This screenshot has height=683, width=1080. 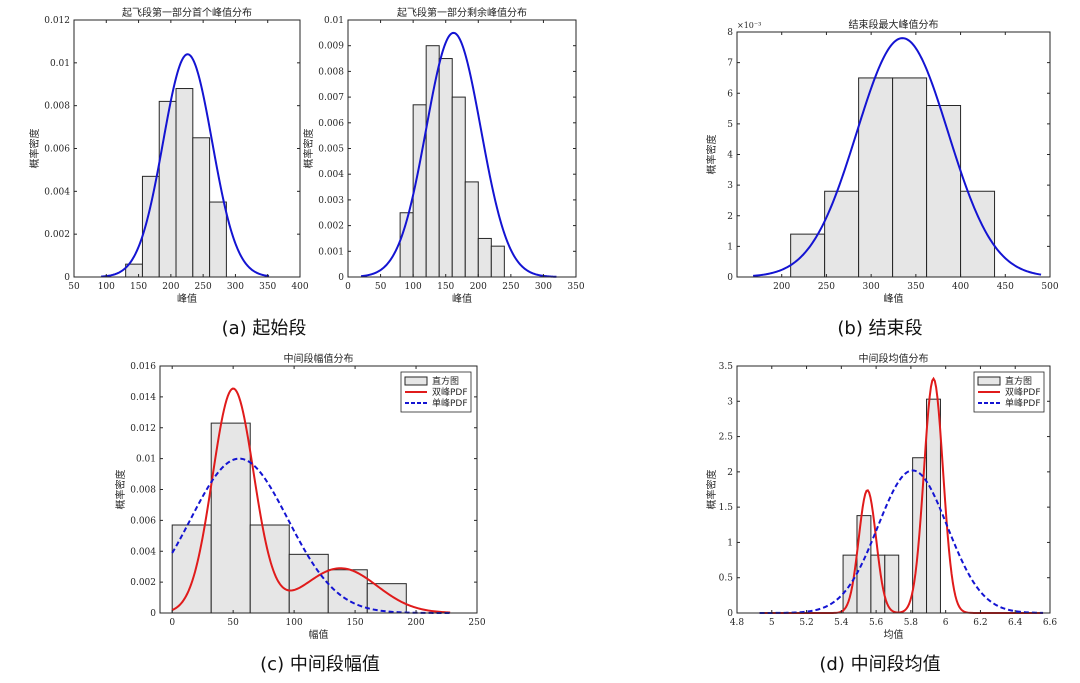 What do you see at coordinates (331, 150) in the screenshot?
I see `y-tick-label: 0.005` at bounding box center [331, 150].